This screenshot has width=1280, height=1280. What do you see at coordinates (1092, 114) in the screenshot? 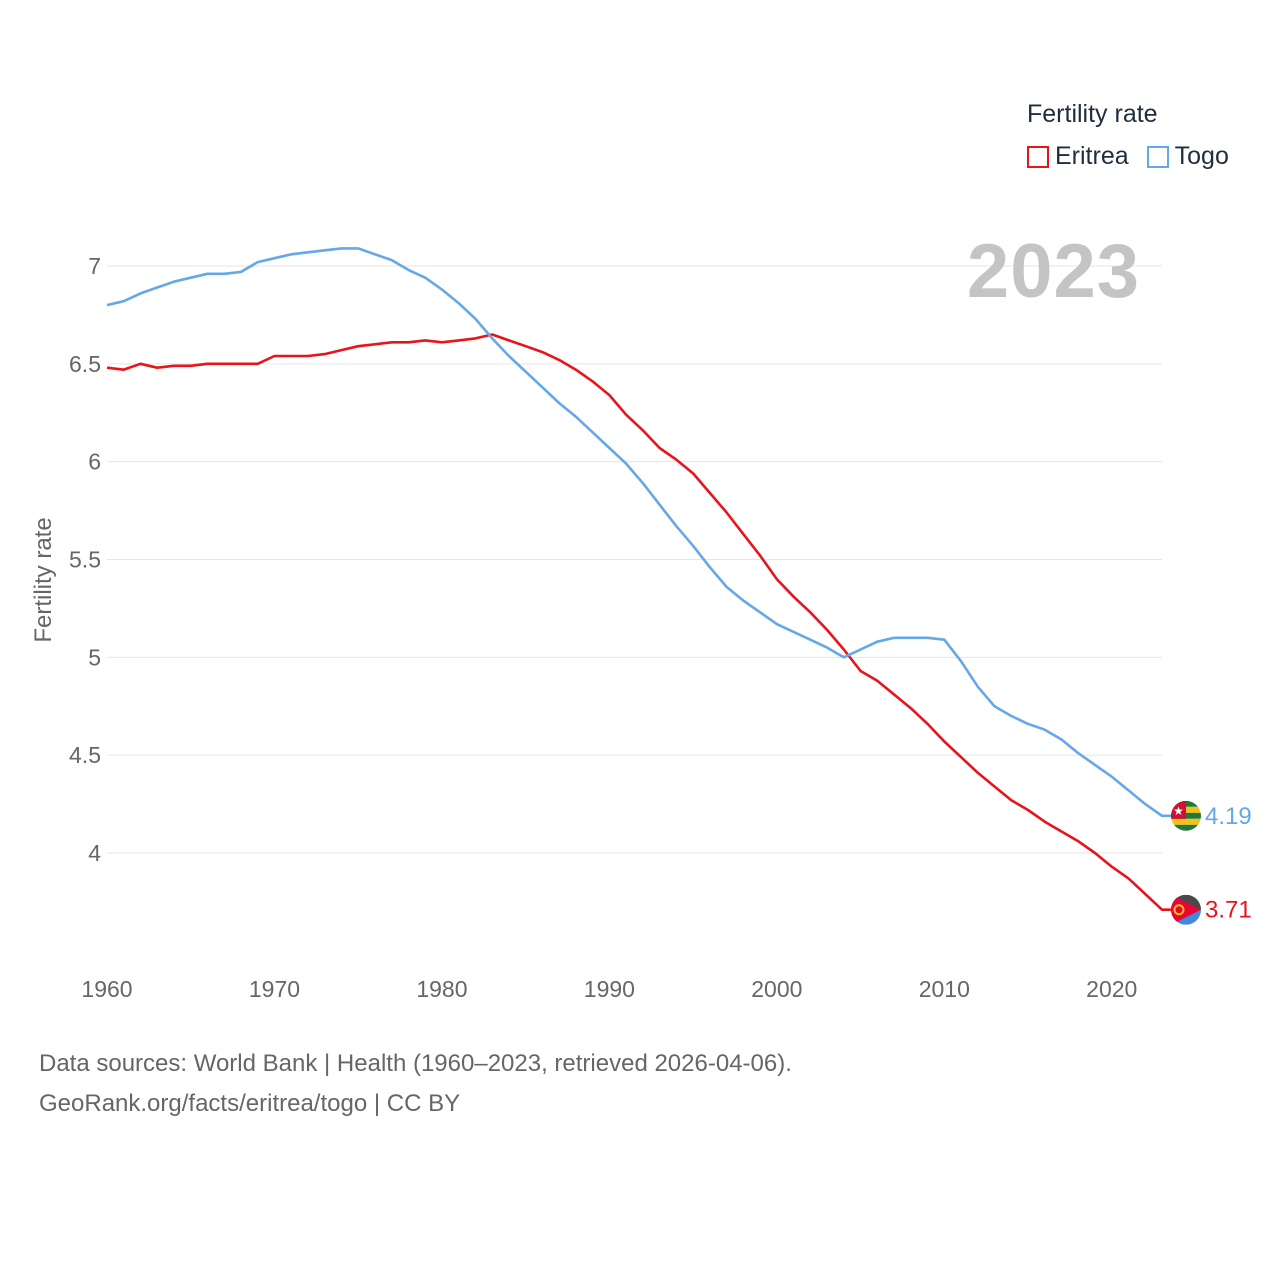
I see `legend-title: Fertility rate` at bounding box center [1092, 114].